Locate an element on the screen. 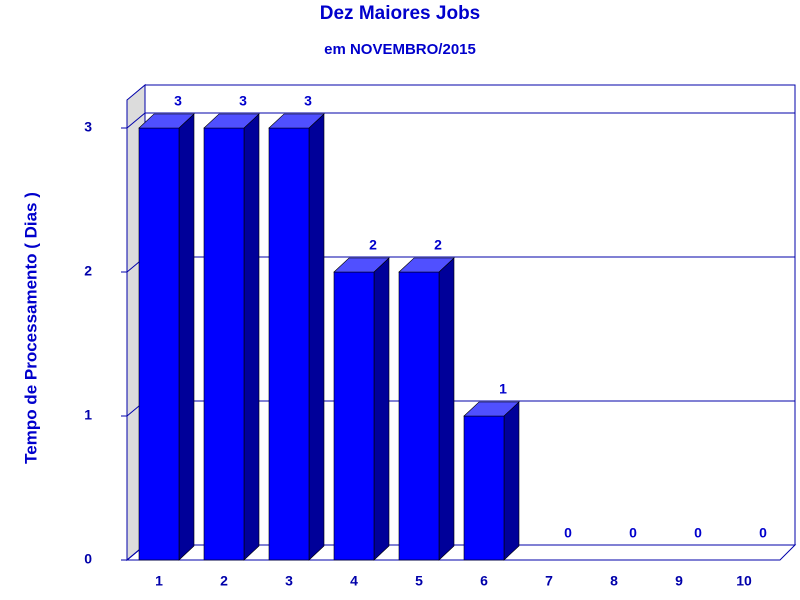 This screenshot has height=600, width=800. x-tick-label: 2 is located at coordinates (224, 581).